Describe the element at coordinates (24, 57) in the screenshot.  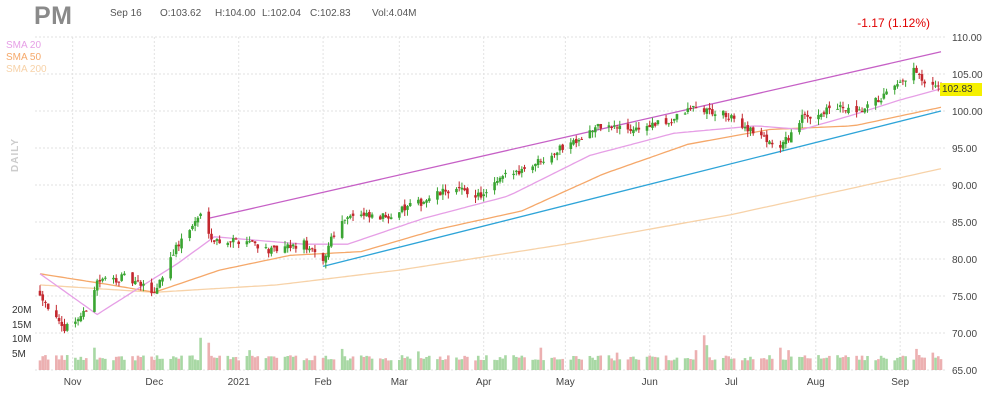
I see `legend-sma-50: SMA 50` at that location.